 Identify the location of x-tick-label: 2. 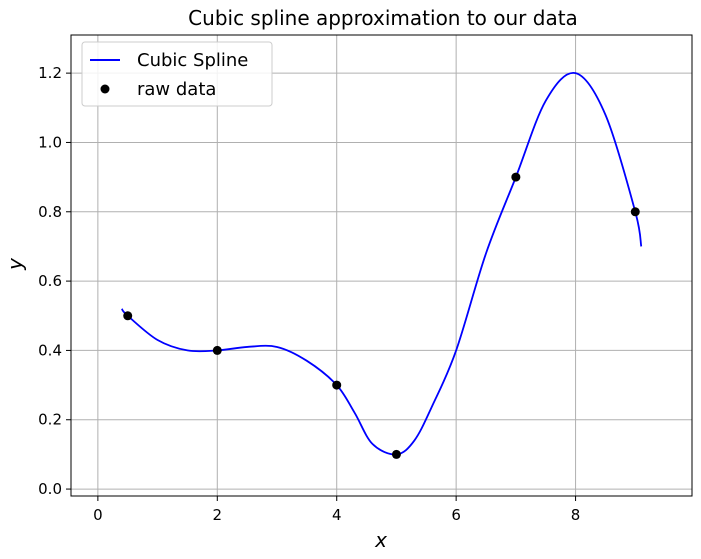
(218, 515).